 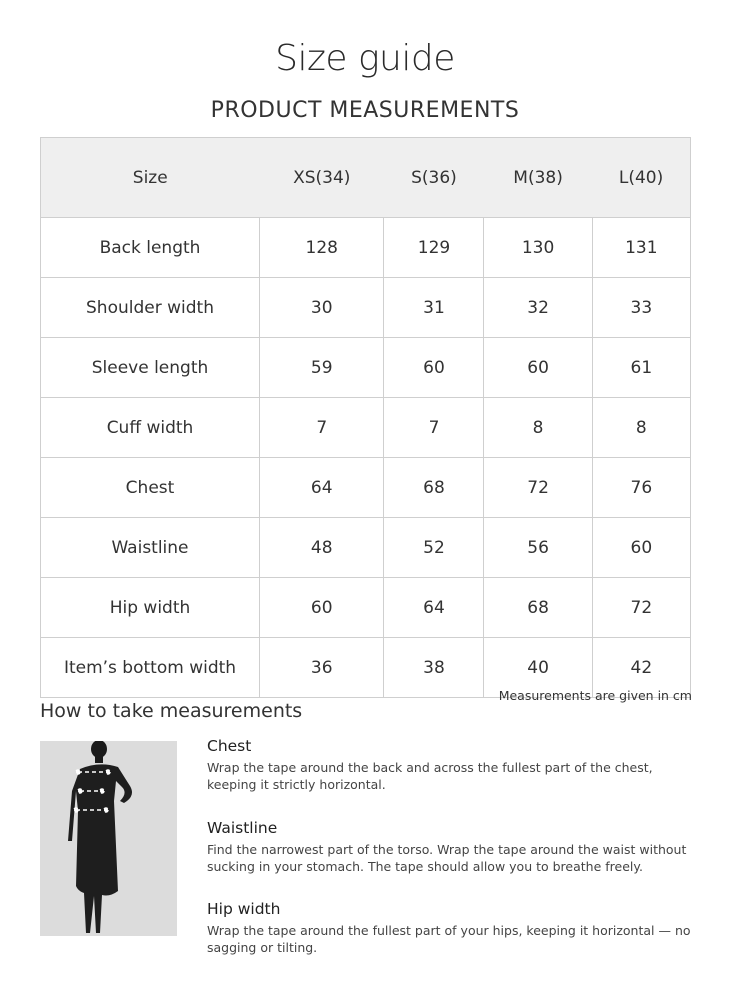 I want to click on table-cell: 40, so click(x=538, y=667).